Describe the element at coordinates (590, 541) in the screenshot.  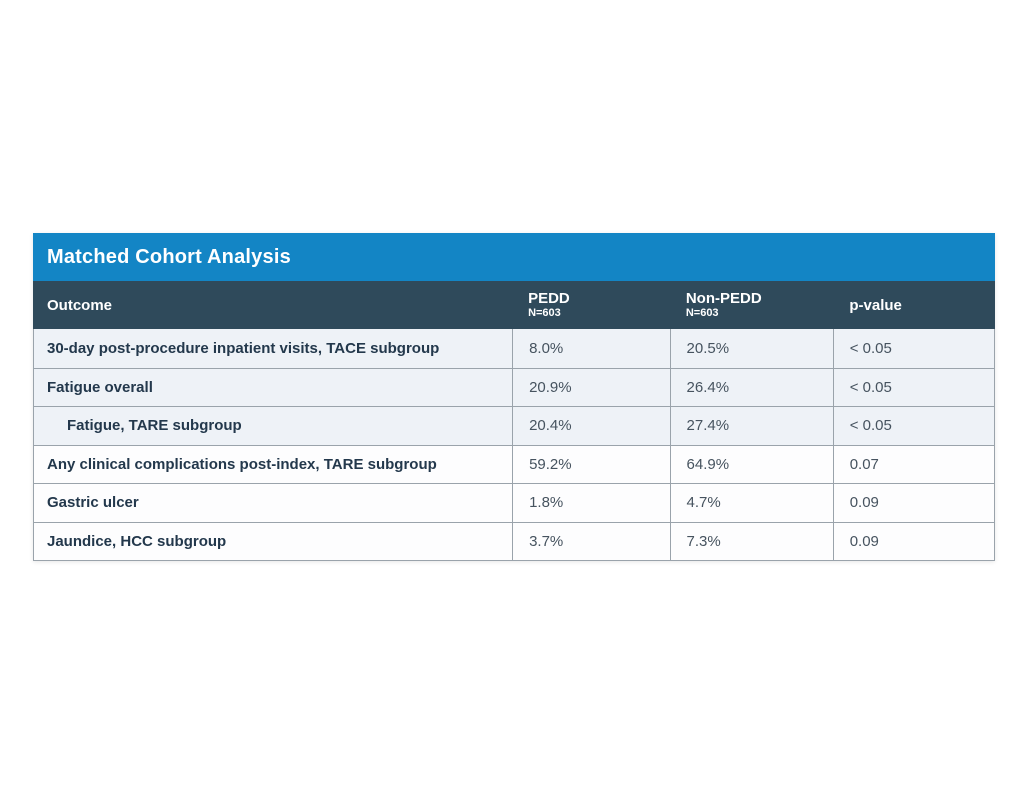
I see `pedd-cell: 3.7%` at that location.